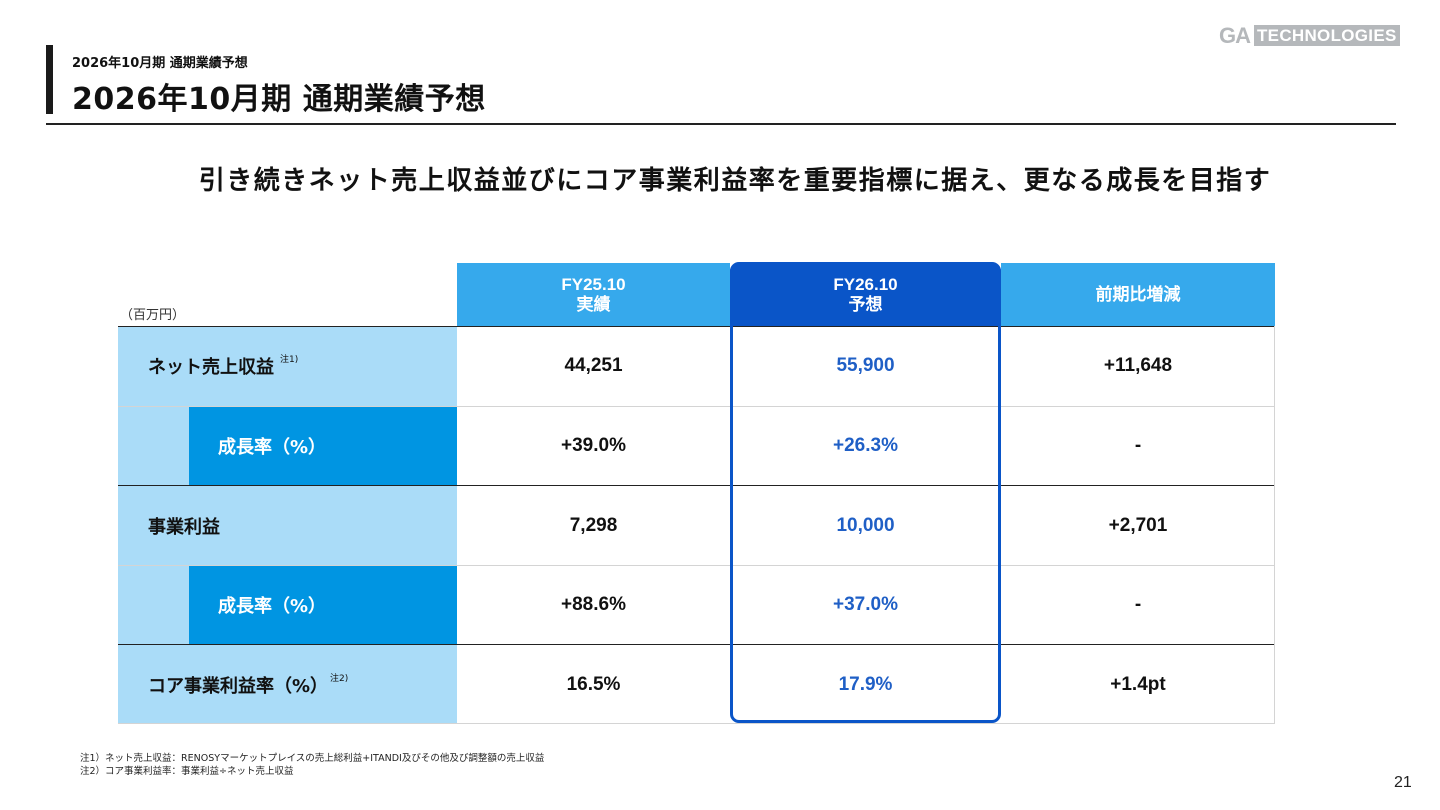 The width and height of the screenshot is (1440, 810). Describe the element at coordinates (279, 99) in the screenshot. I see `page-title: 2026年10月期 通期業績予想` at that location.